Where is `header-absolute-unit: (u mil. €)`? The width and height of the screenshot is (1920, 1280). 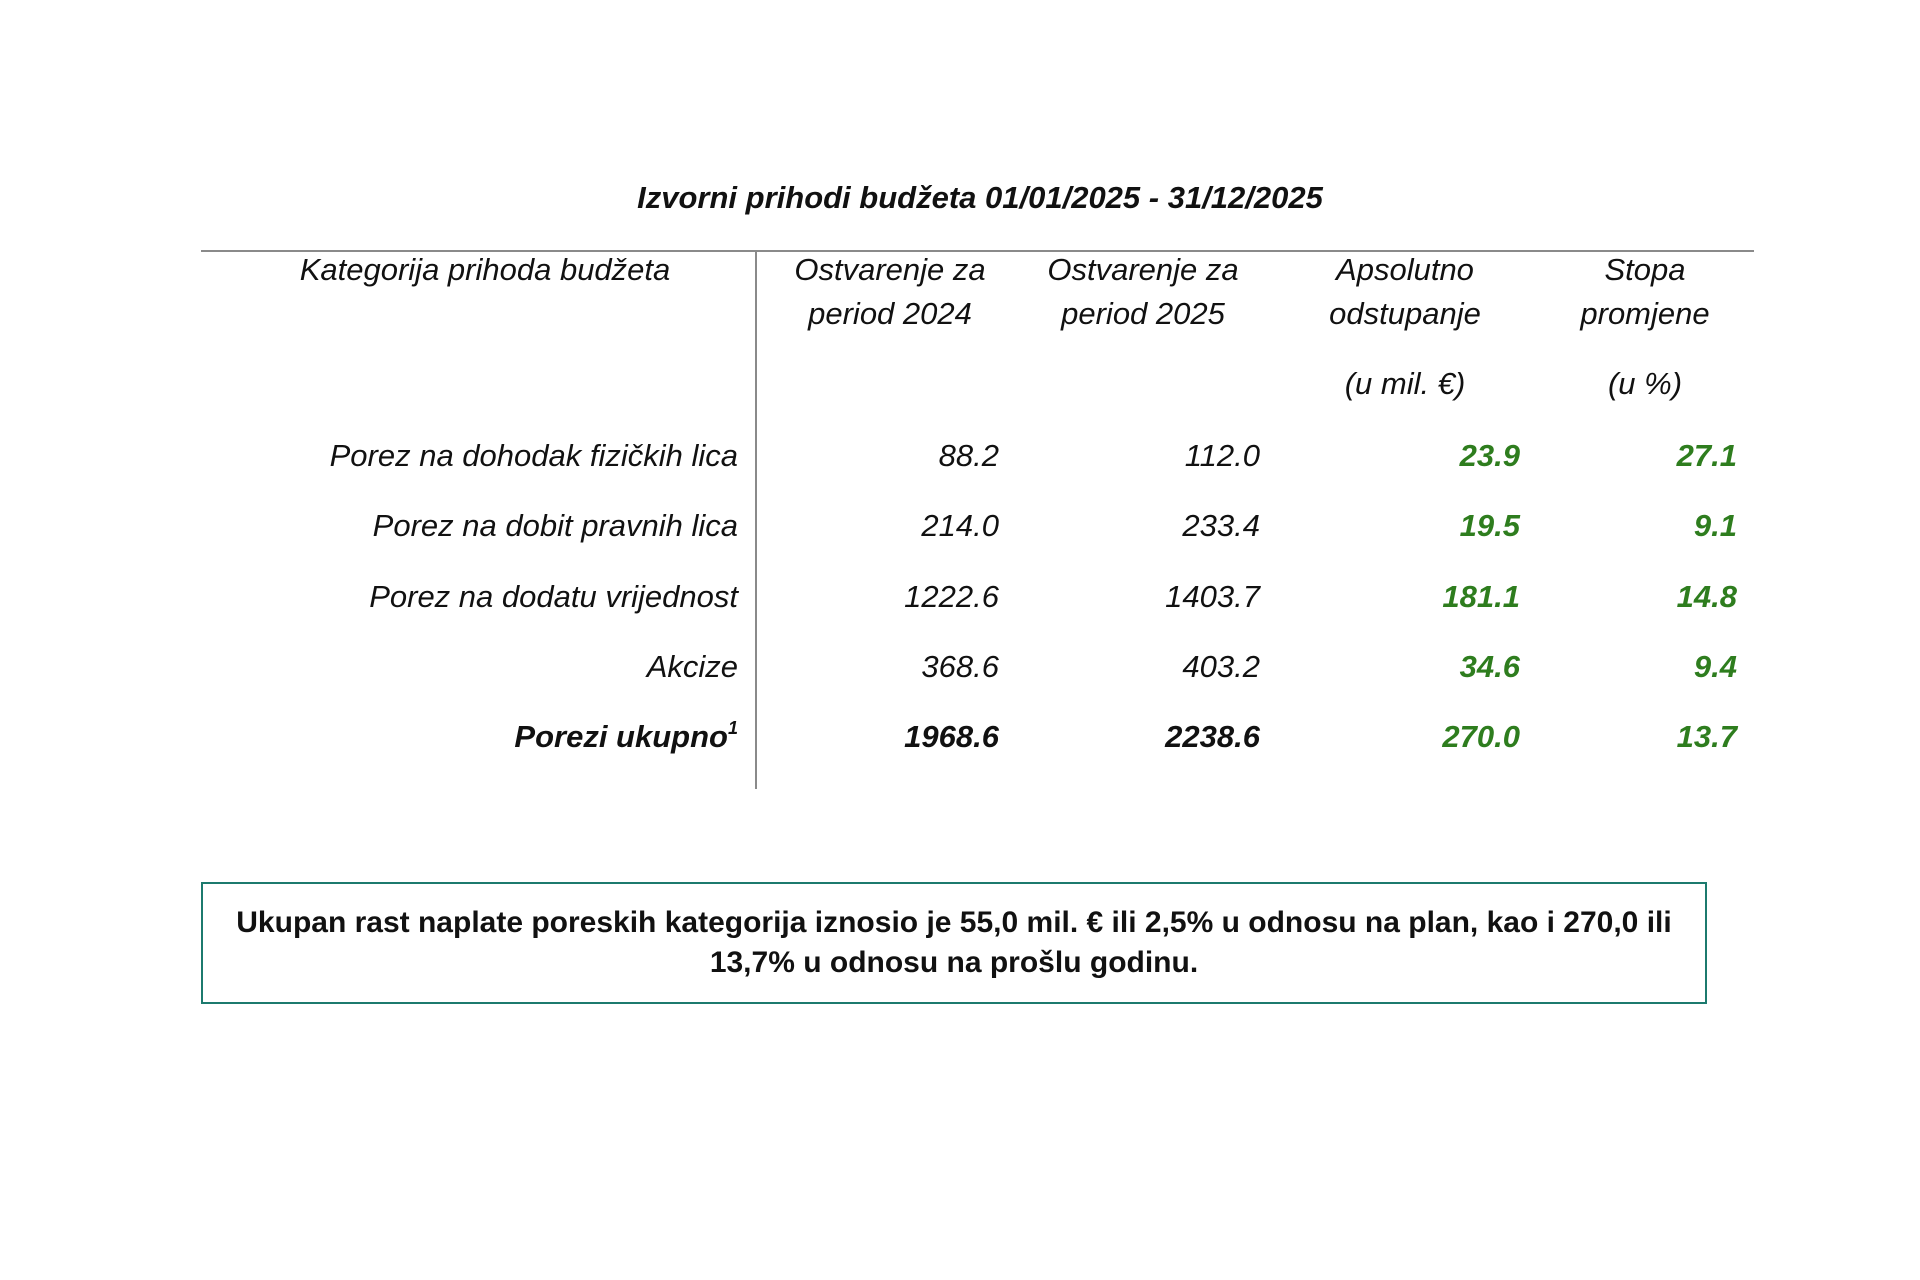
header-absolute-unit: (u mil. €) is located at coordinates (1405, 383).